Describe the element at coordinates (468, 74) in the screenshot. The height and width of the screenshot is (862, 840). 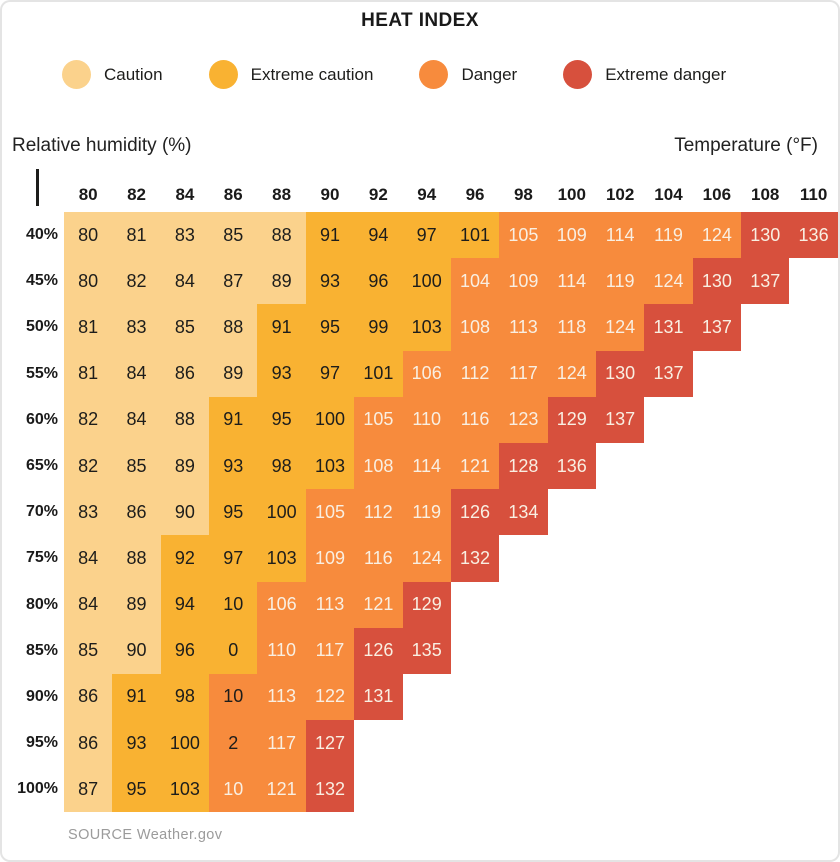
I see `legend-item-danger: Danger` at that location.